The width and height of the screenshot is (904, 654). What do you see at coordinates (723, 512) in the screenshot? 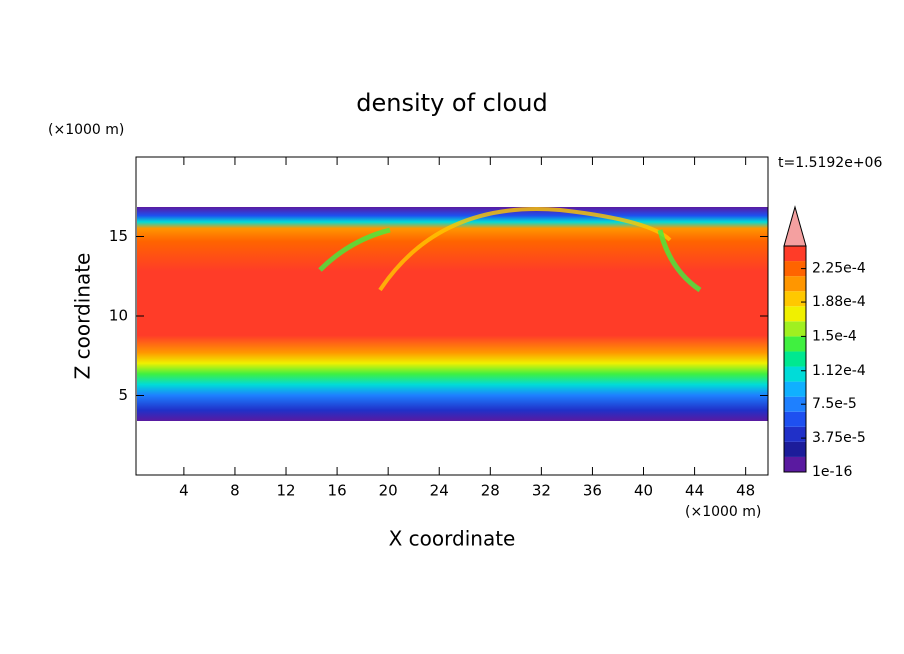
I see `x-unit: (×1000 m)` at bounding box center [723, 512].